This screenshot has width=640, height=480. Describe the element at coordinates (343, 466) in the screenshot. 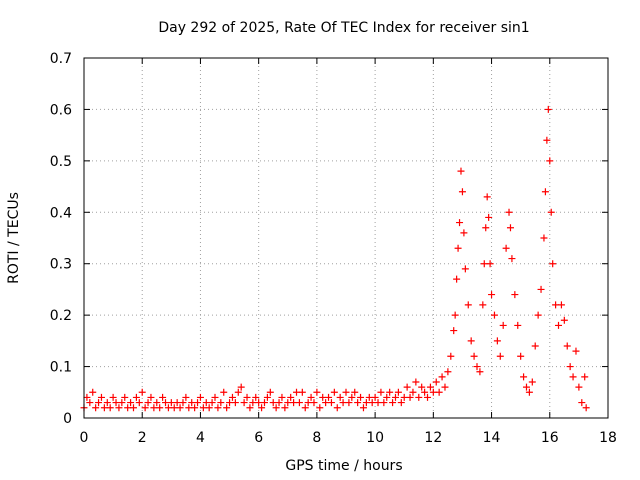

I see `x-axis-label: GPS time / hours` at that location.